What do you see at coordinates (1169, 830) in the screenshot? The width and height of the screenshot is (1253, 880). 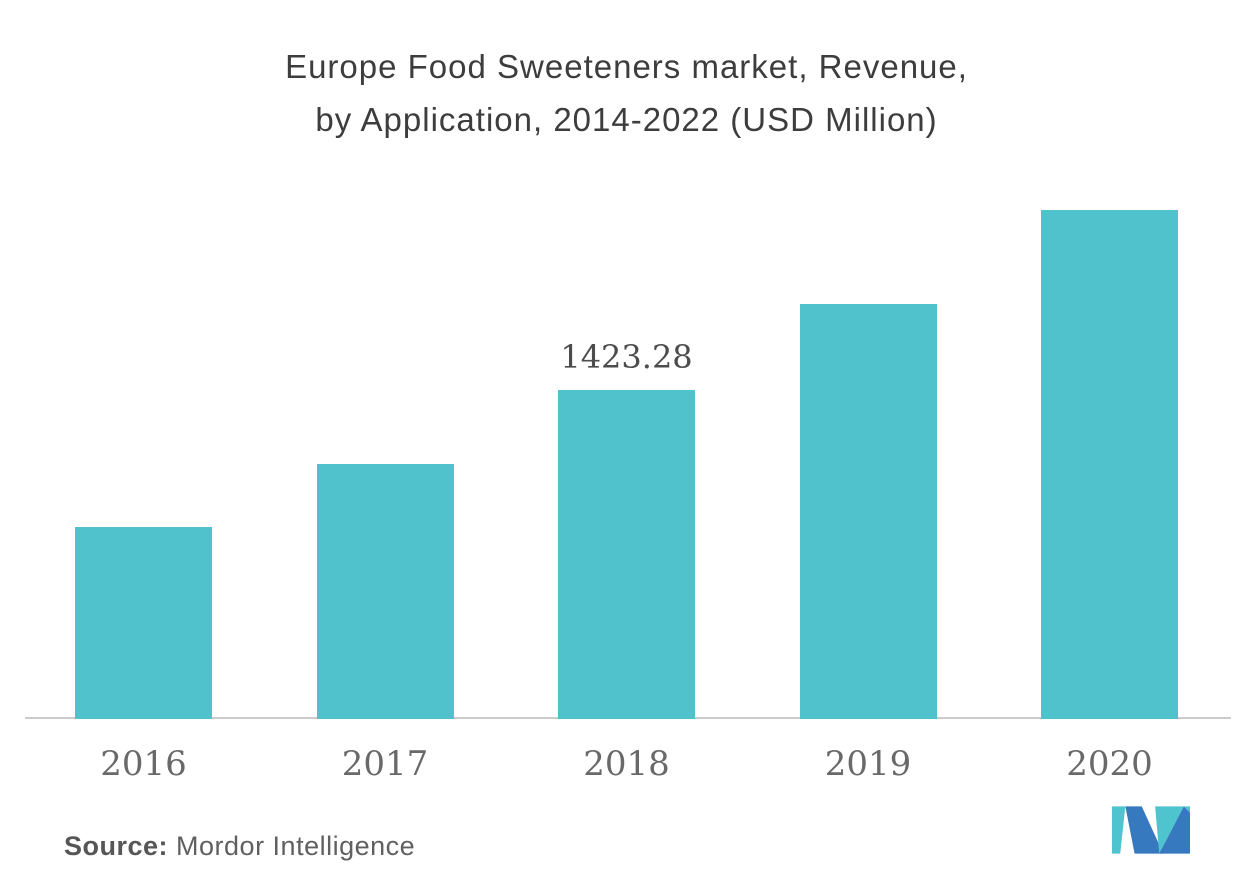 I see `logo-right-teal-triangle` at bounding box center [1169, 830].